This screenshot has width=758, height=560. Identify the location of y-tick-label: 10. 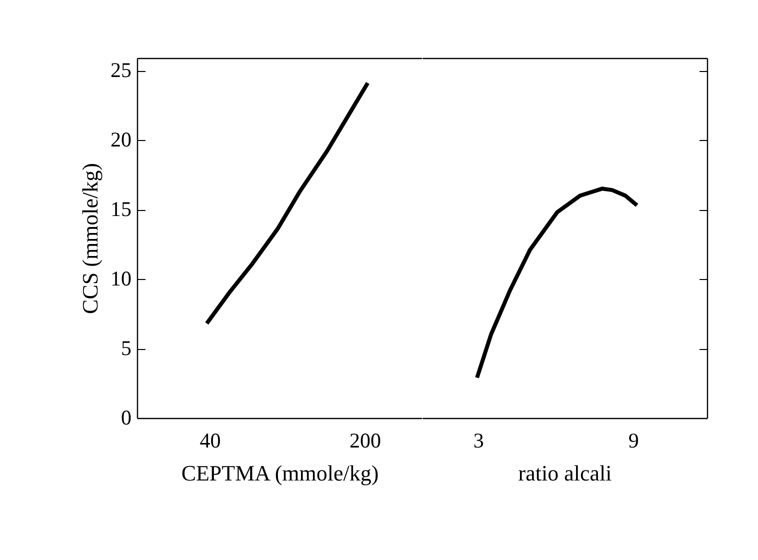
(121, 278).